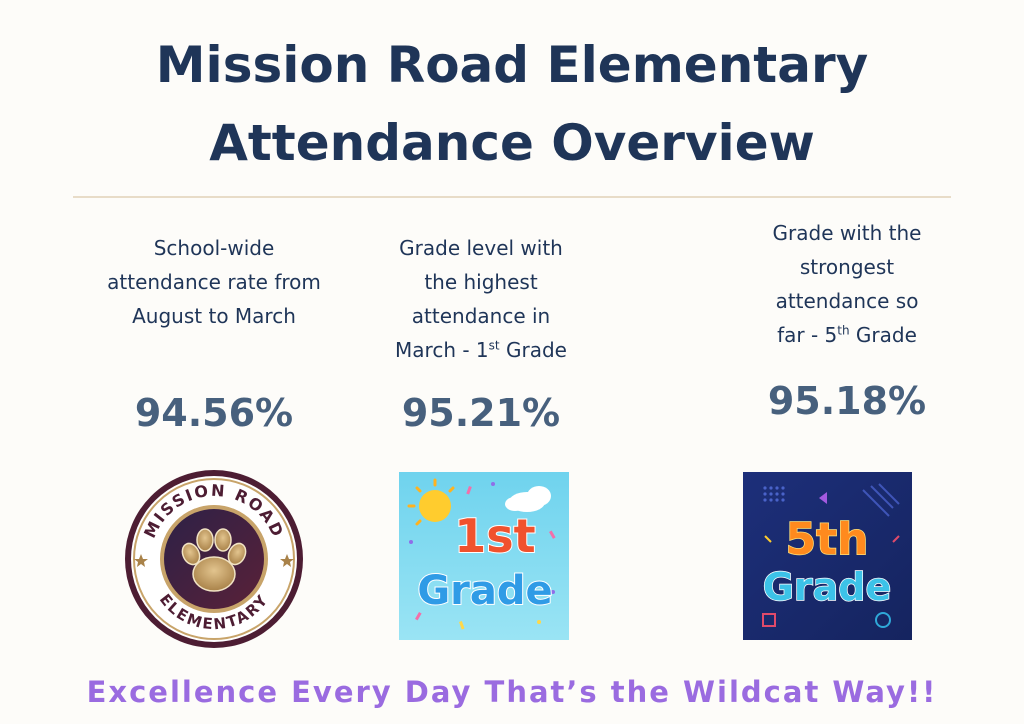  What do you see at coordinates (512, 143) in the screenshot?
I see `page-title-line-2: Attendance Overview` at bounding box center [512, 143].